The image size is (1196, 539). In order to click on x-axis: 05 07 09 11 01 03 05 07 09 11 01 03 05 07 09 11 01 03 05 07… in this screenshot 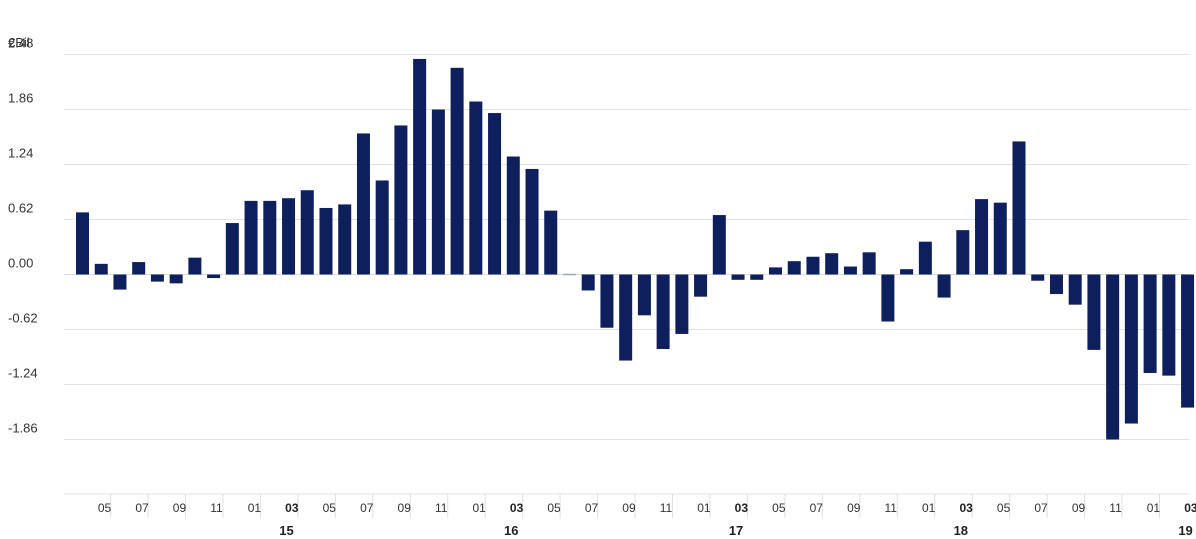, I will do `click(647, 516)`.